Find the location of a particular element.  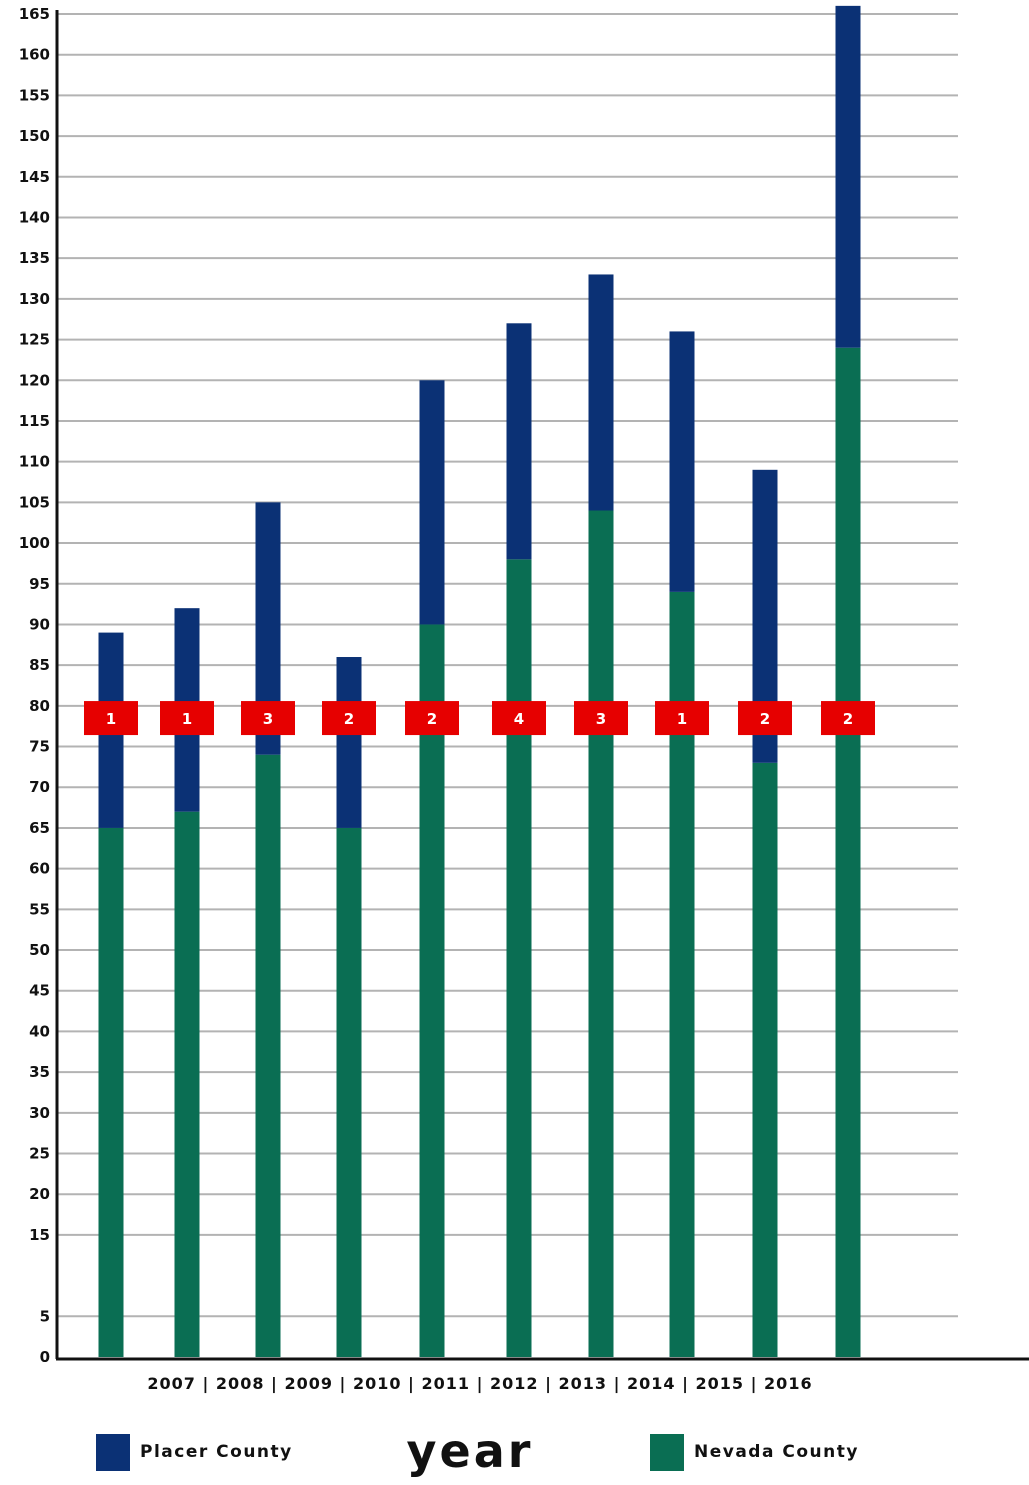

y-tick-label: 20 is located at coordinates (39, 1194).